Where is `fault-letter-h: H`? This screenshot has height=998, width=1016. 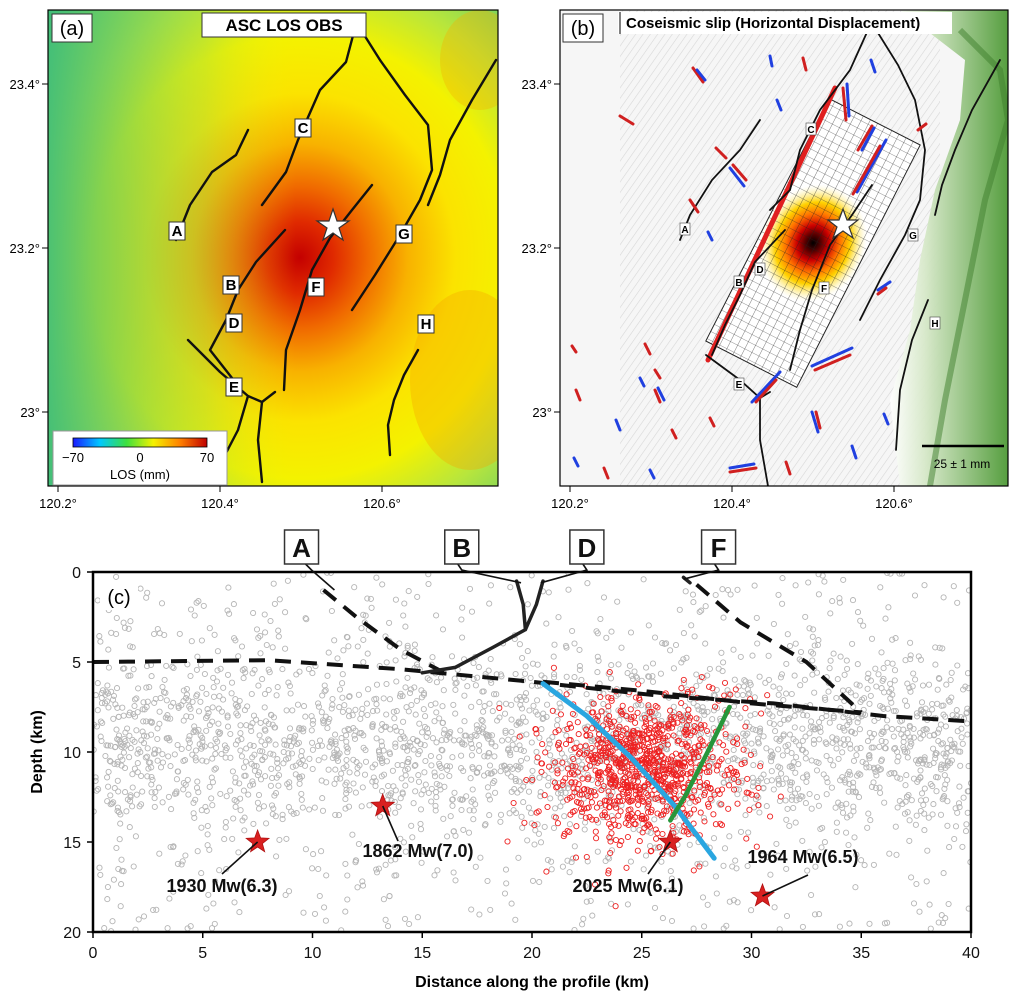 fault-letter-h: H is located at coordinates (426, 324).